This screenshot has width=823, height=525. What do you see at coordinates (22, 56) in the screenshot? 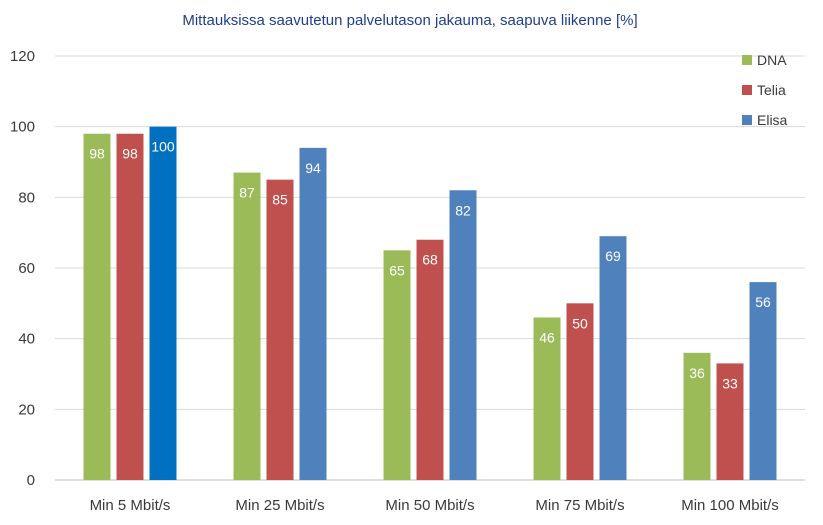
I see `y-tick-label: 120` at bounding box center [22, 56].